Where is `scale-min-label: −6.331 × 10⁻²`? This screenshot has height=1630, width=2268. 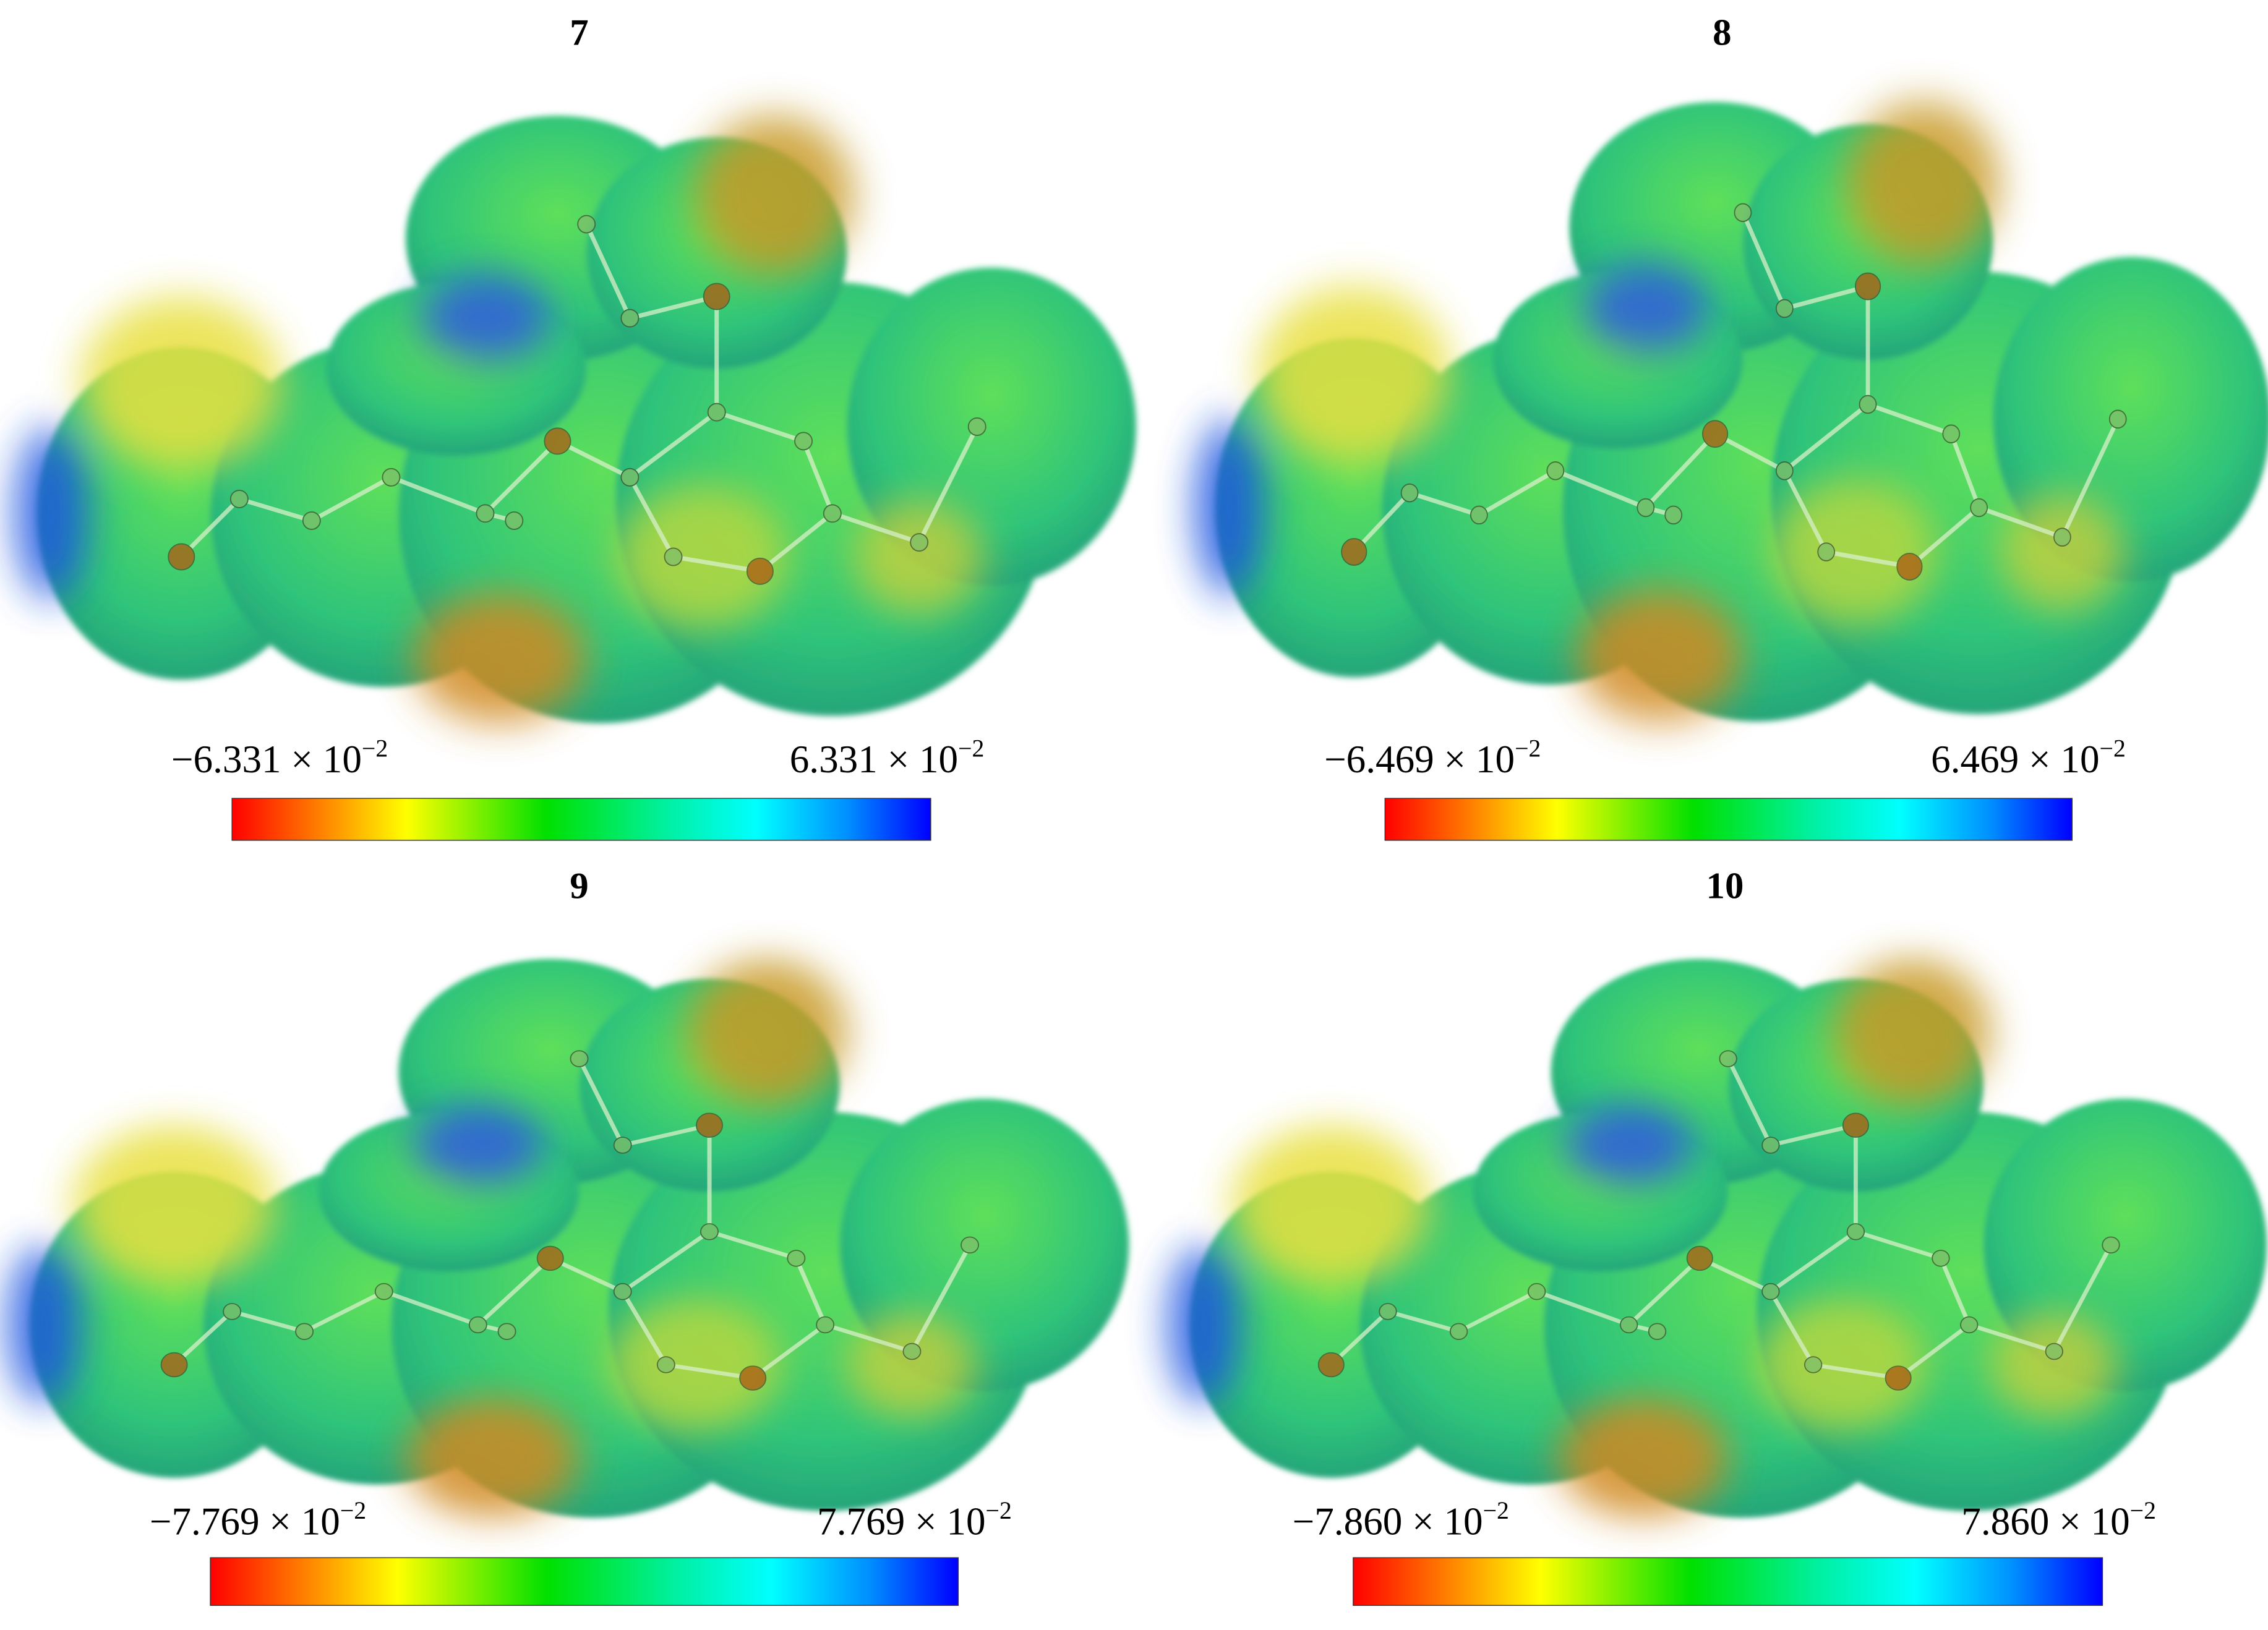 scale-min-label: −6.331 × 10⁻² is located at coordinates (279, 758).